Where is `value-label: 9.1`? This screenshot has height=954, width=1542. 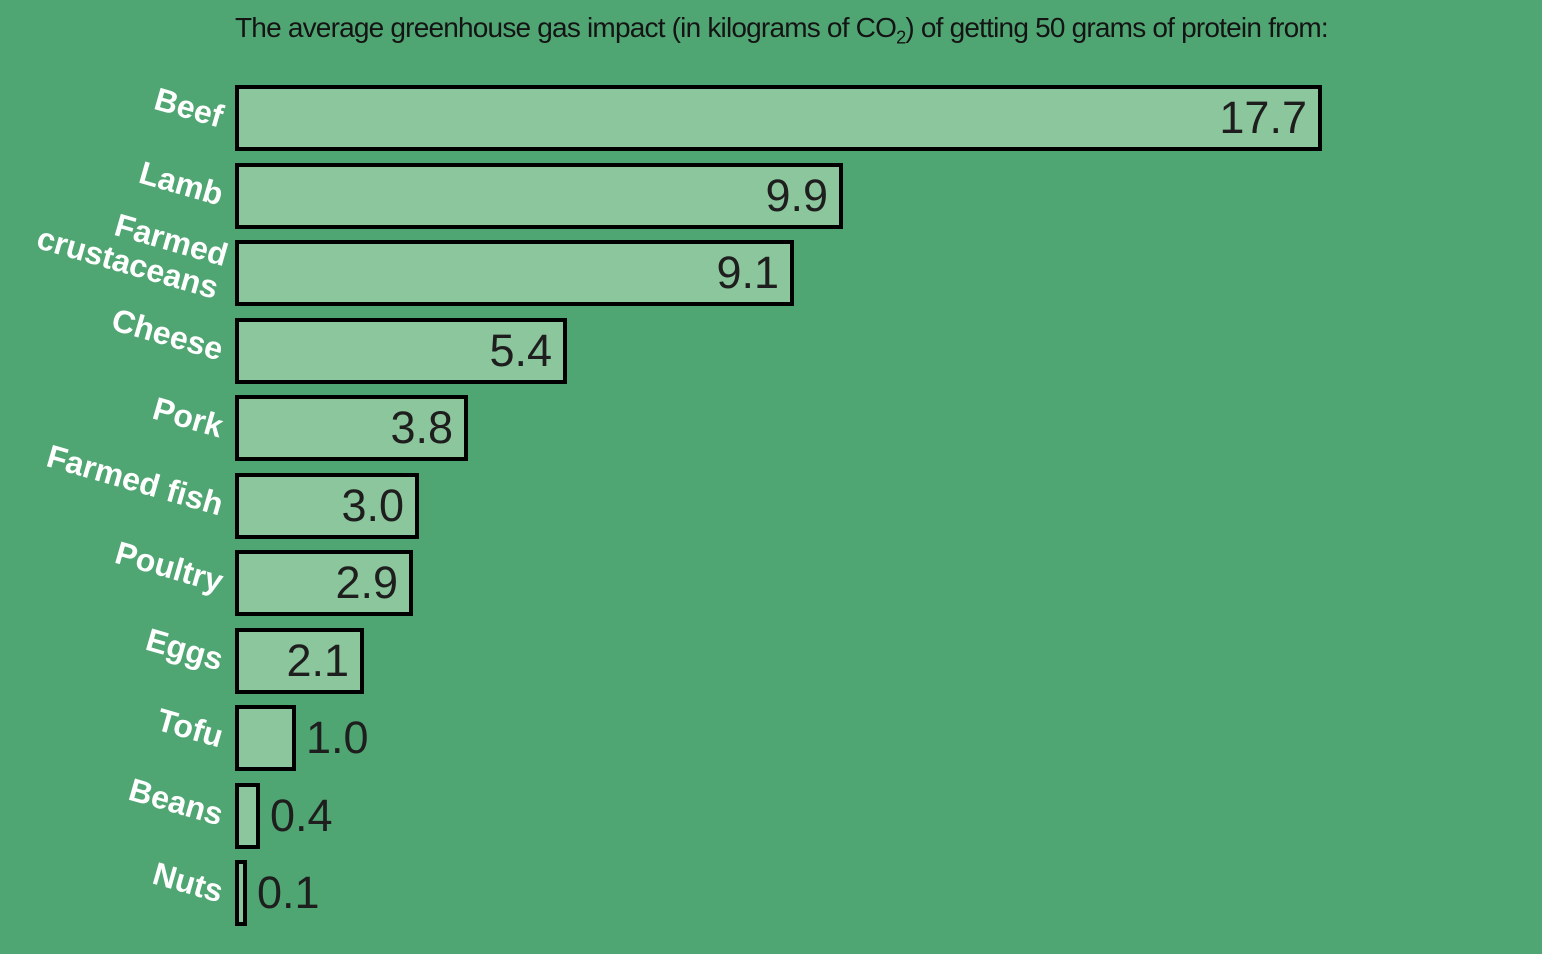
value-label: 9.1 is located at coordinates (747, 272).